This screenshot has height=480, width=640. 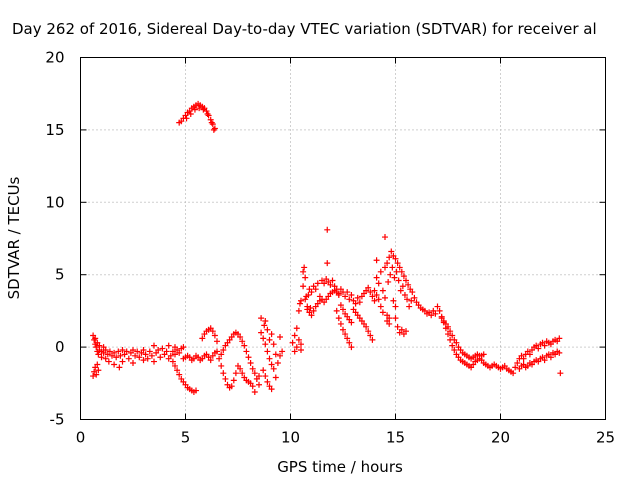 What do you see at coordinates (500, 438) in the screenshot?
I see `x-tick-label: 20` at bounding box center [500, 438].